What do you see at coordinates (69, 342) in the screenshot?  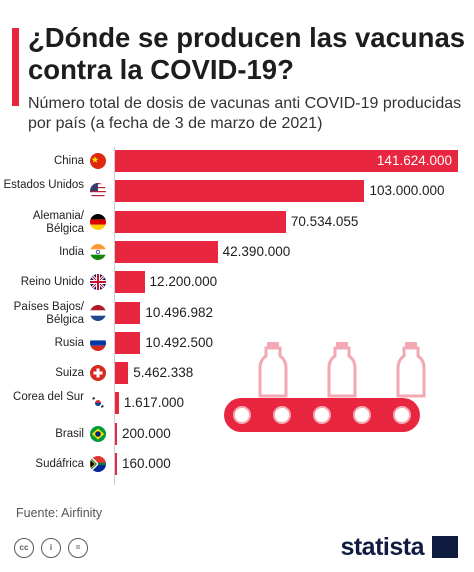 I see `category-label: Rusia` at bounding box center [69, 342].